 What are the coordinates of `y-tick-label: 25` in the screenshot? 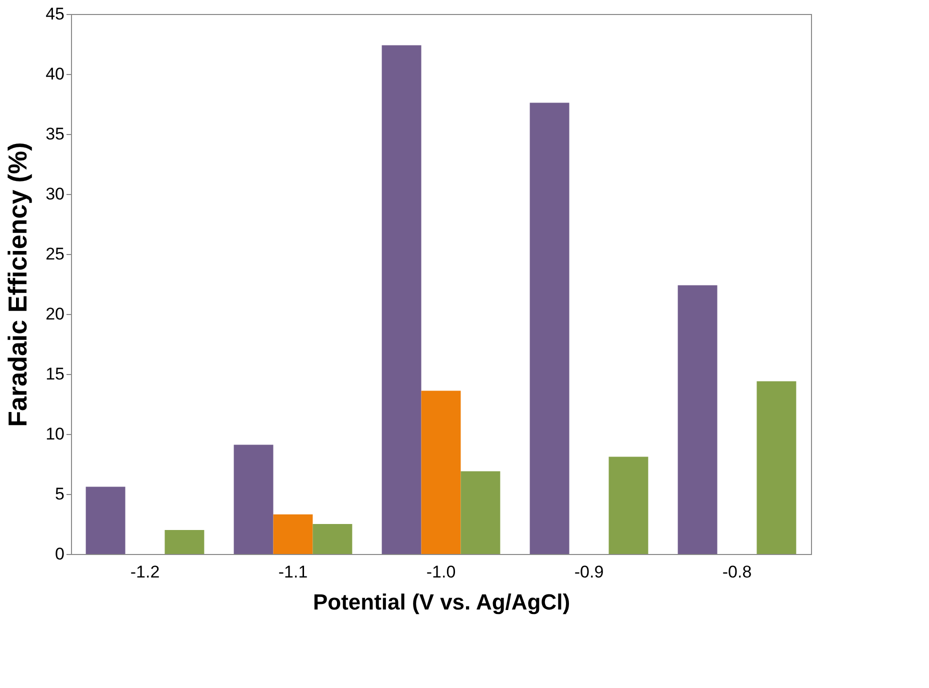 It's located at (55, 254).